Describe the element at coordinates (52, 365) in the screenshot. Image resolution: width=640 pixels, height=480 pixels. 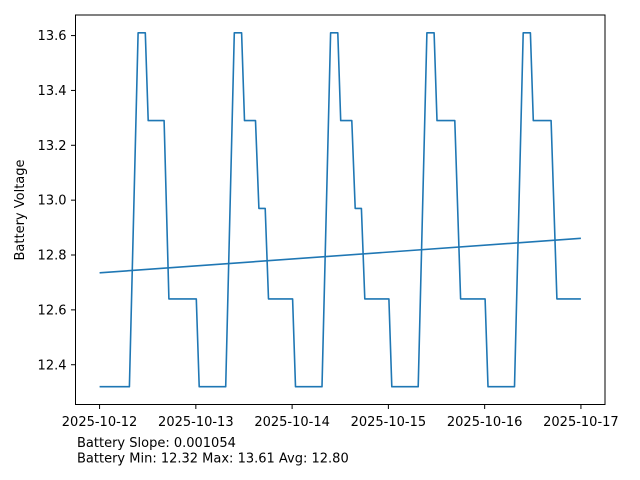
I see `y-tick-label: 12.4` at that location.